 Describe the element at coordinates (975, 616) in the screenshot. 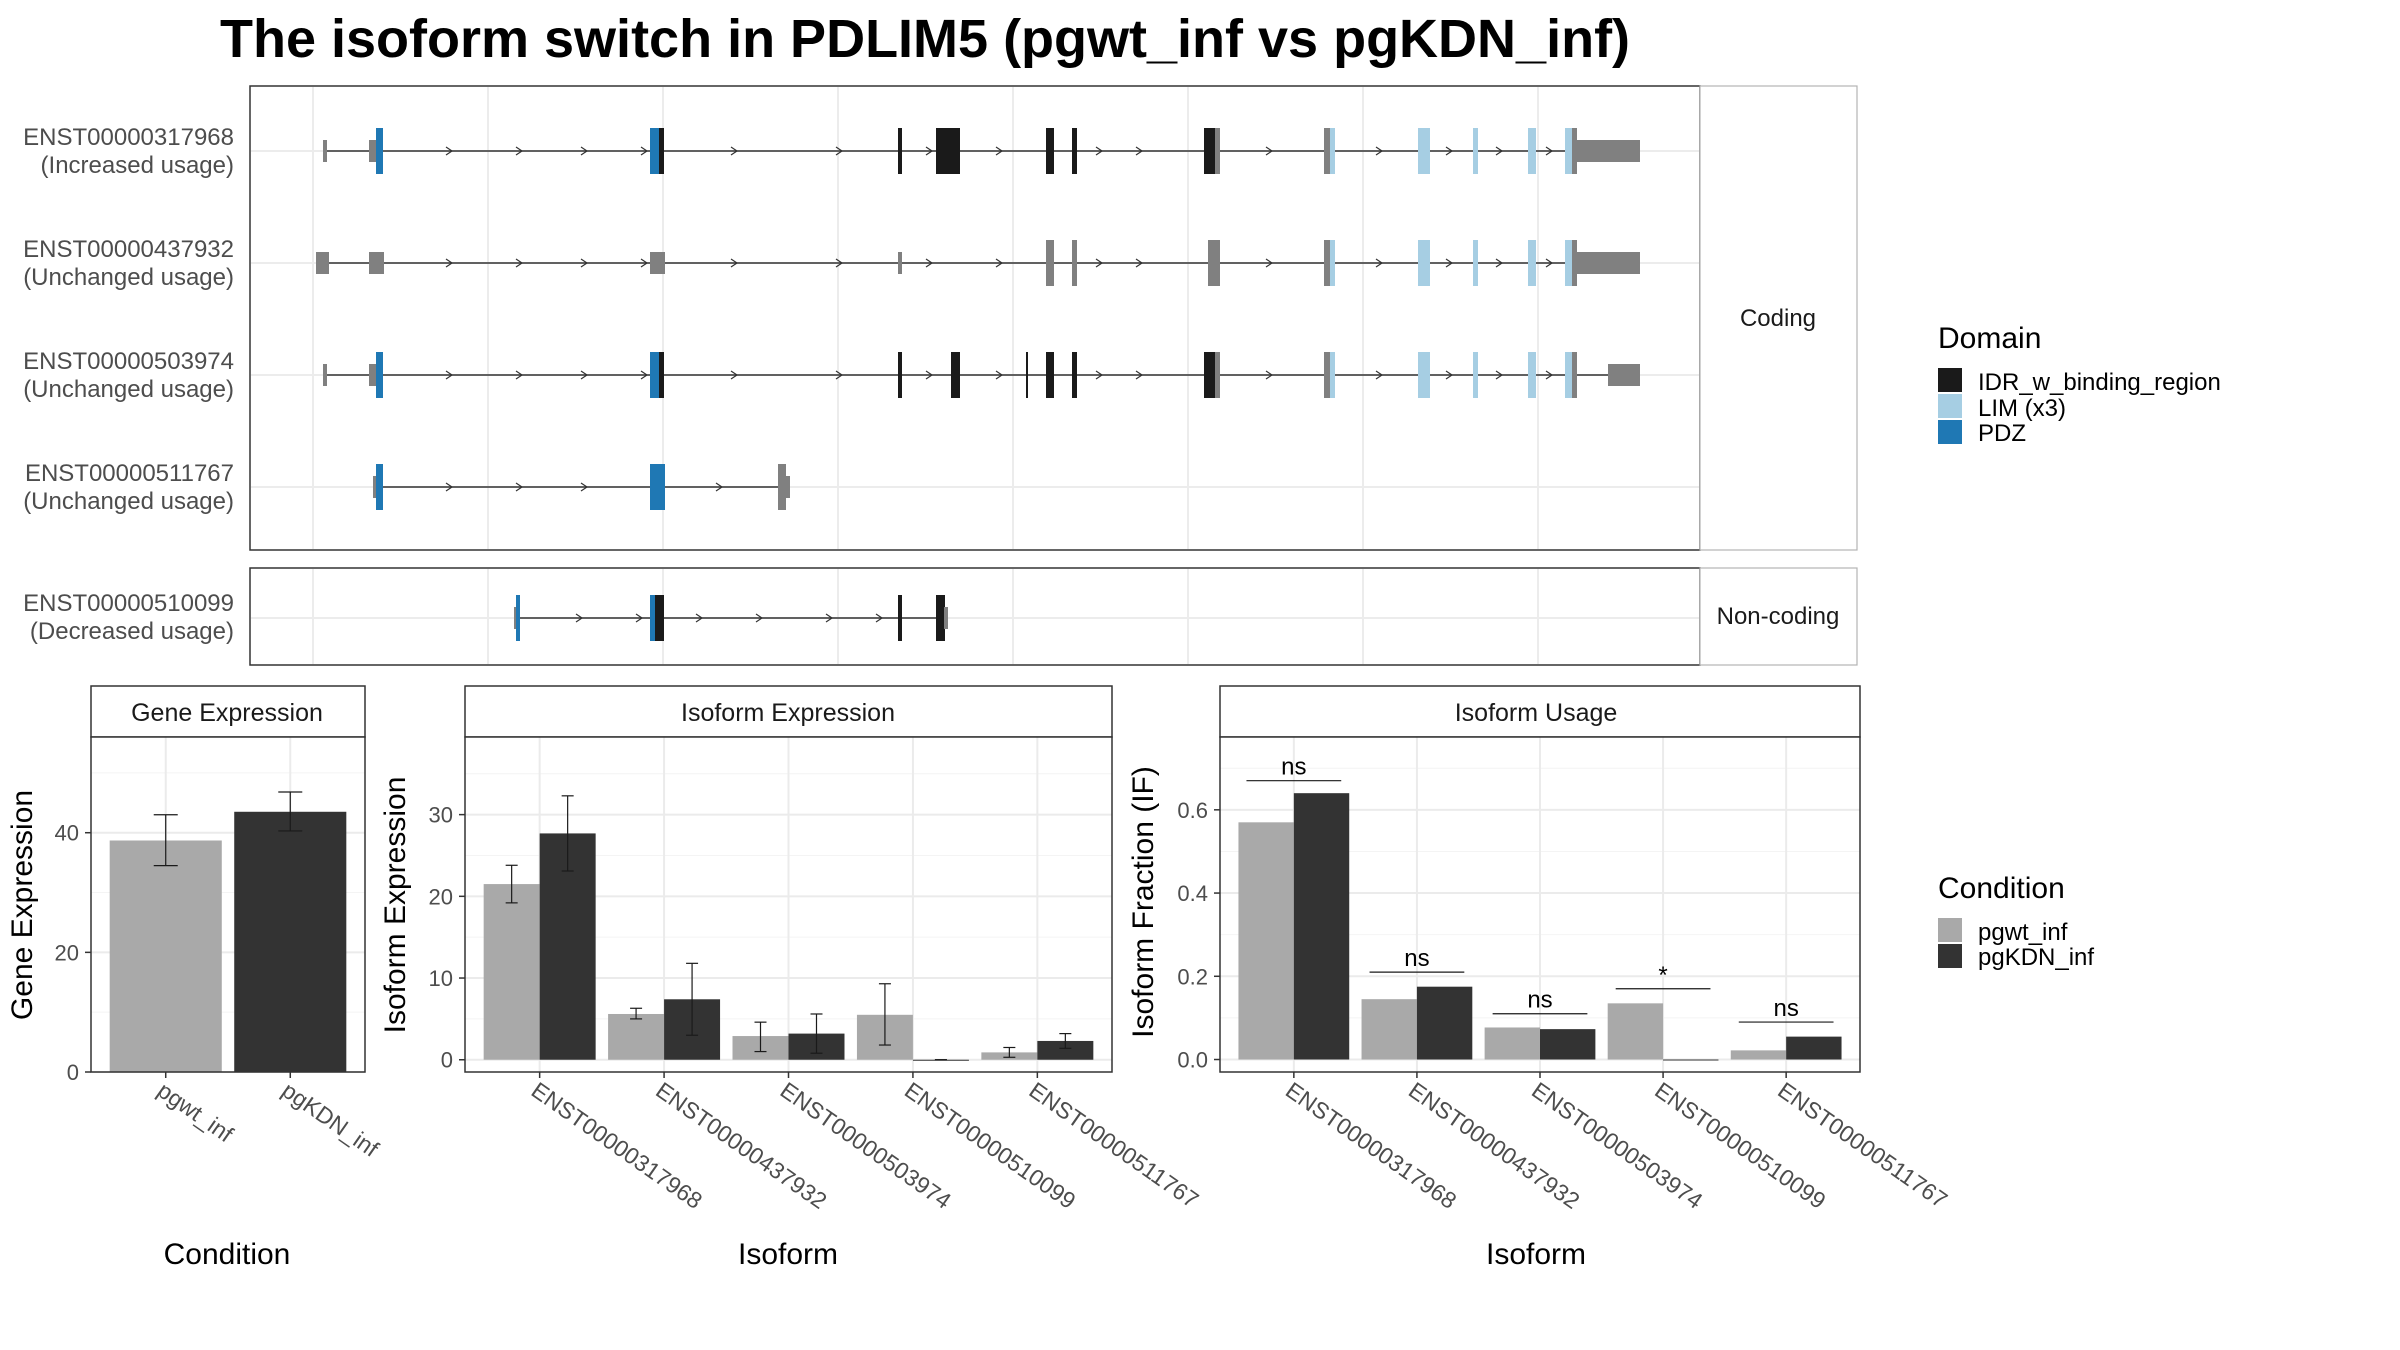

I see `noncoding-panel-border` at that location.